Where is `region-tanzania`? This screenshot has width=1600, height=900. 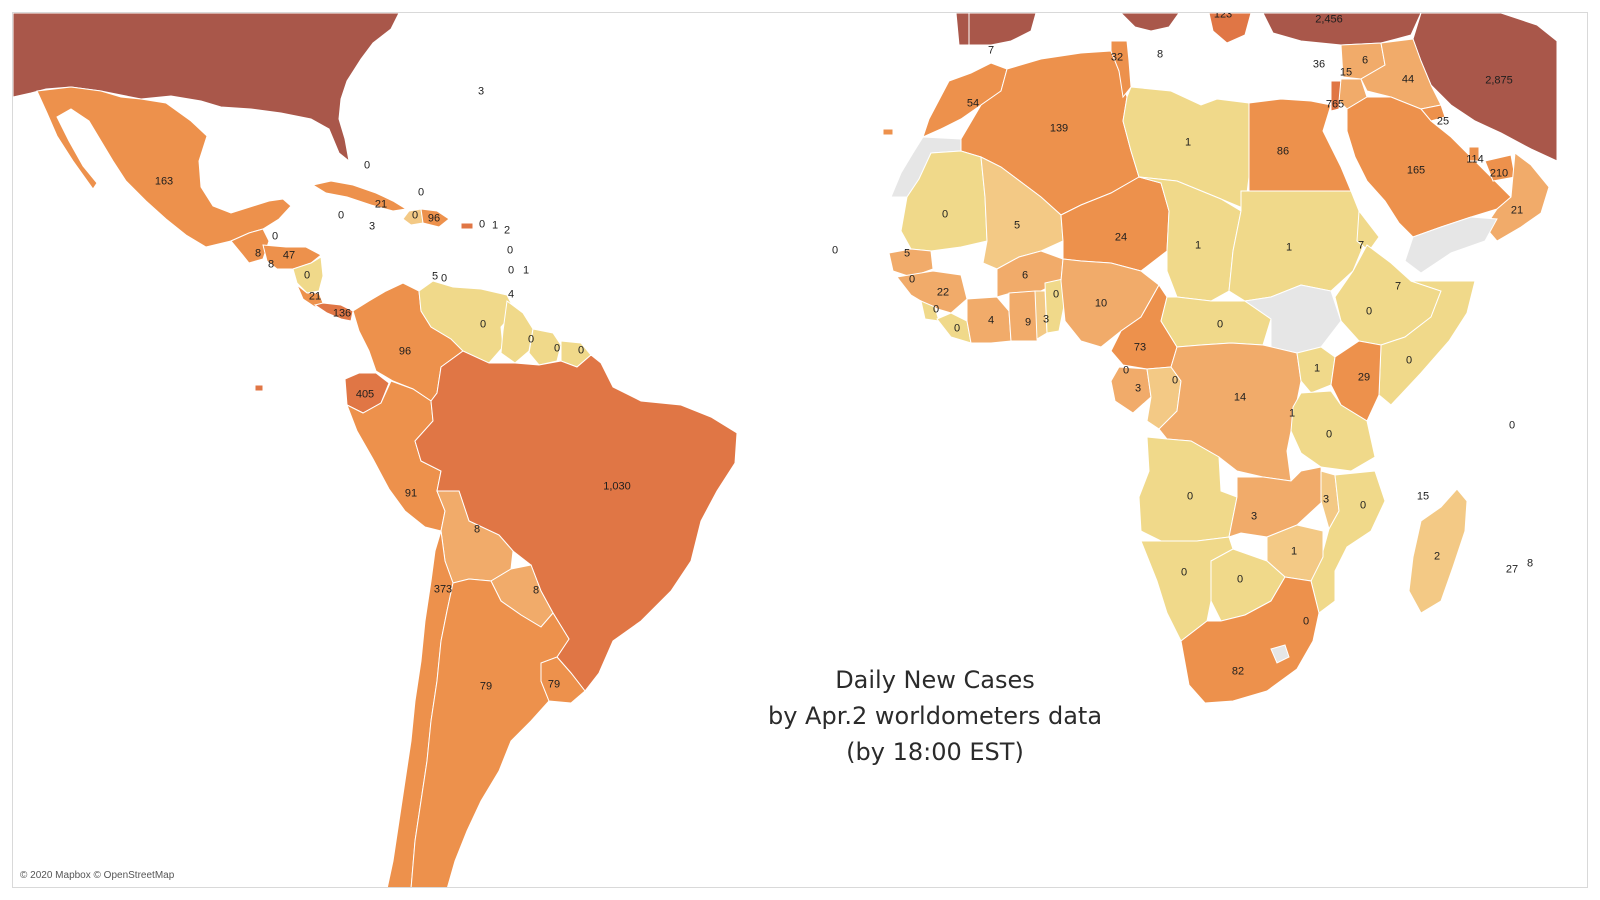 region-tanzania is located at coordinates (1333, 431).